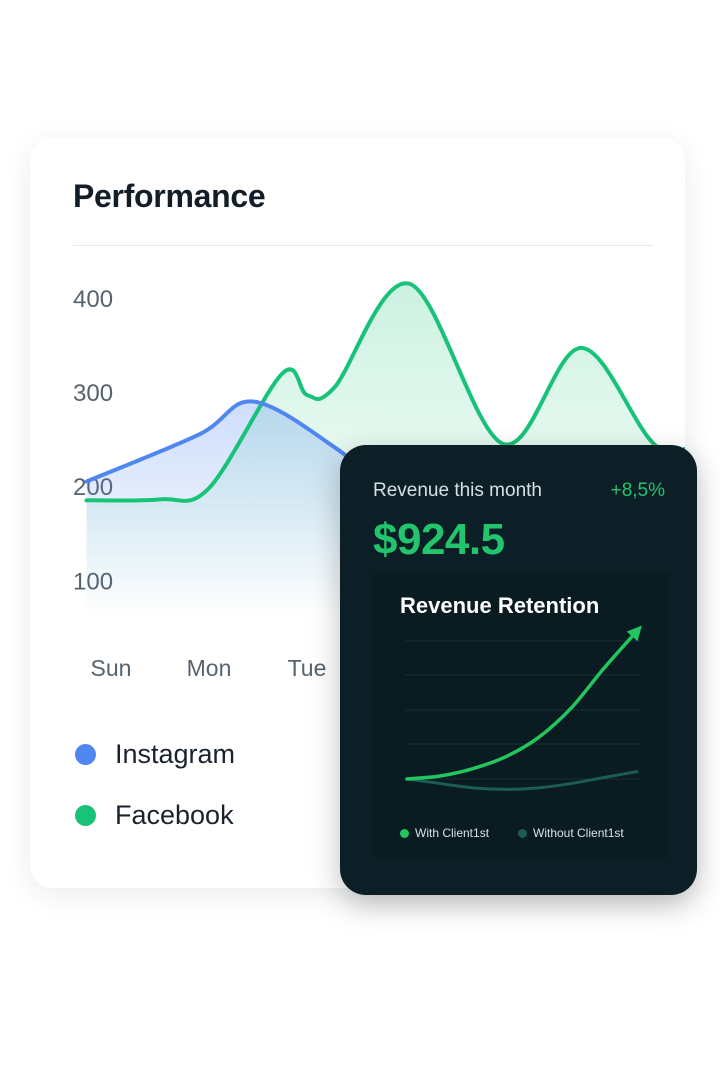 This screenshot has width=720, height=1080. What do you see at coordinates (522, 833) in the screenshot?
I see `legend-dot-without` at bounding box center [522, 833].